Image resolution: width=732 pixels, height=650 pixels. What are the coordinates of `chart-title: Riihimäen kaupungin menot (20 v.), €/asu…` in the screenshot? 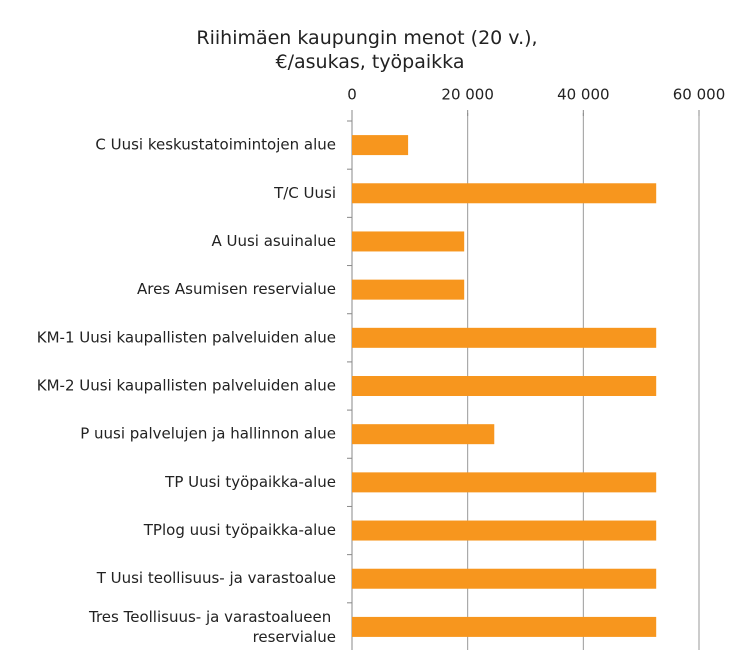 It's located at (369, 50).